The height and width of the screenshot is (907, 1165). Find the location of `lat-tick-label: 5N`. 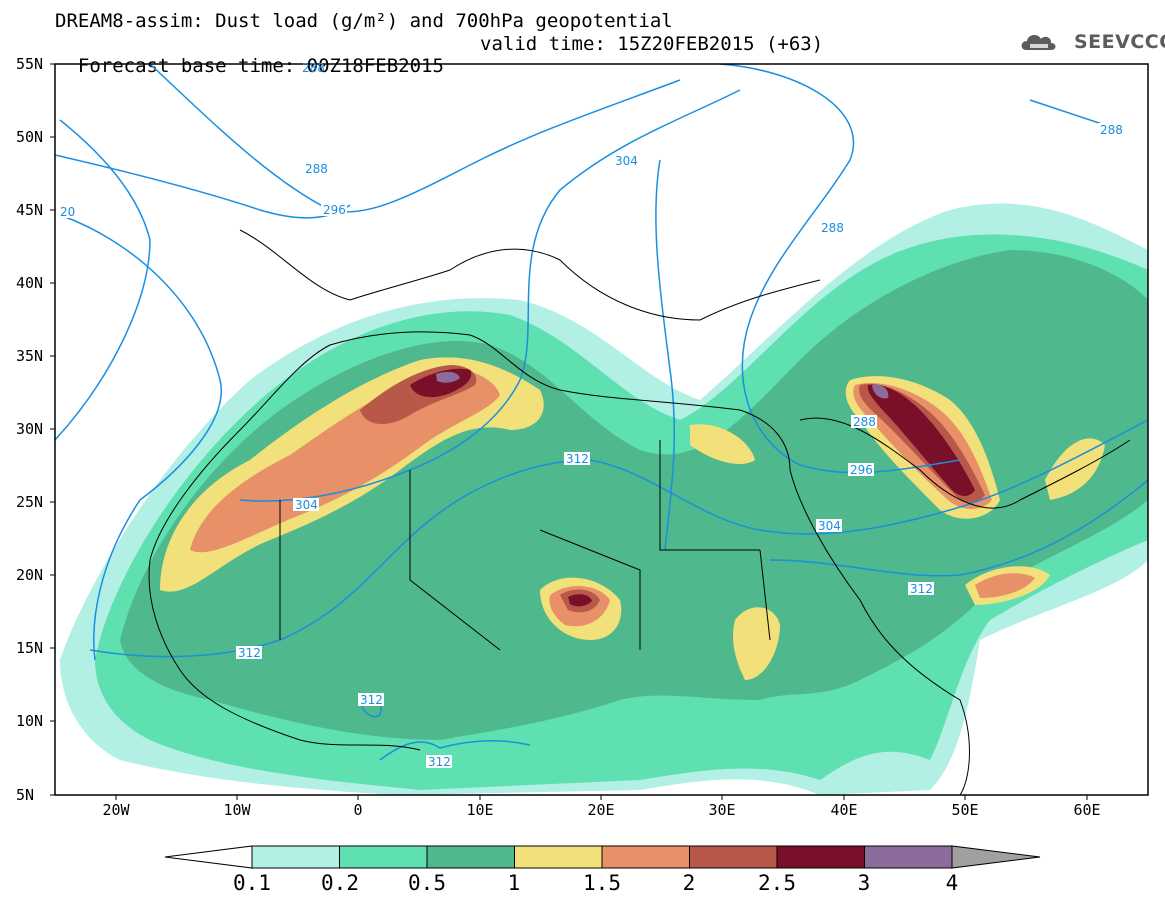

lat-tick-label: 5N is located at coordinates (25, 795).